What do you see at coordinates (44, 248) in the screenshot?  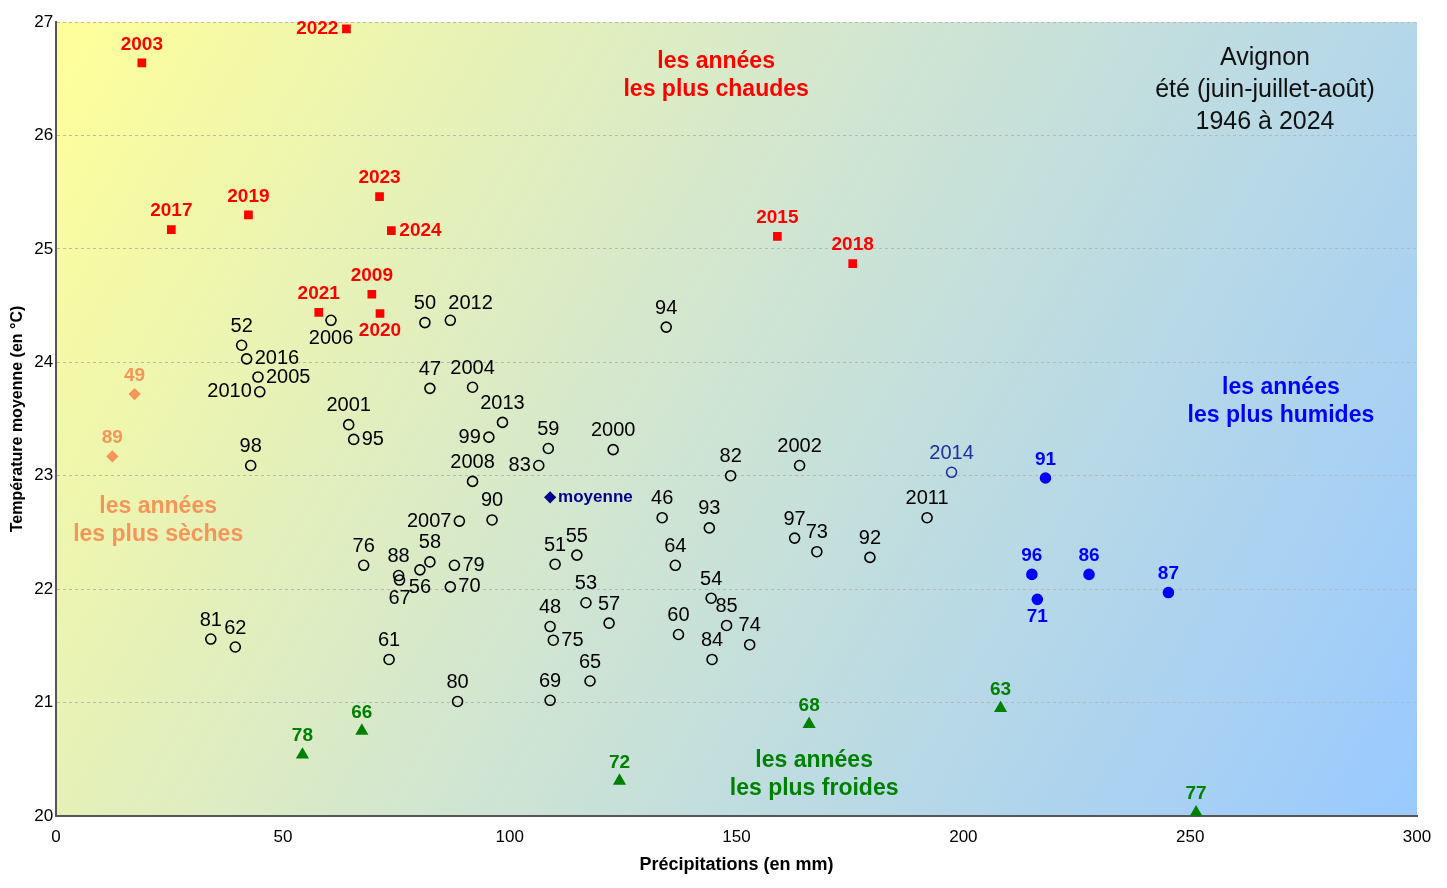 I see `y-tick-label: 25` at bounding box center [44, 248].